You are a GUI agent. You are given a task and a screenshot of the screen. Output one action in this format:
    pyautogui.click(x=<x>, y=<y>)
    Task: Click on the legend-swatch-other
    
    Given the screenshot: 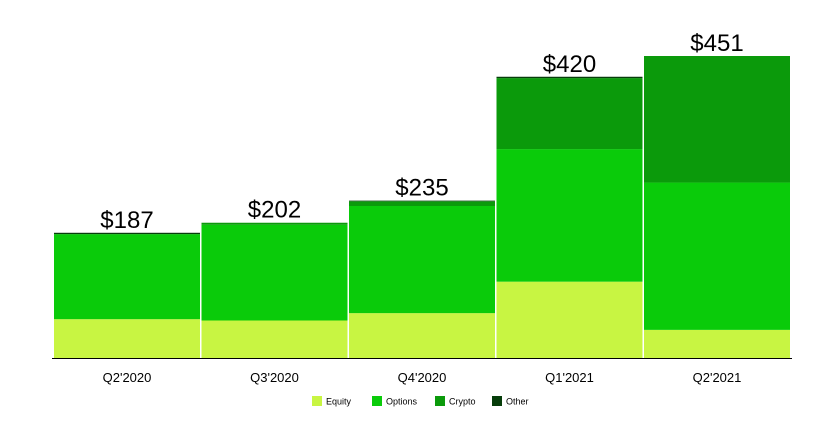 What is the action you would take?
    pyautogui.click(x=497, y=401)
    